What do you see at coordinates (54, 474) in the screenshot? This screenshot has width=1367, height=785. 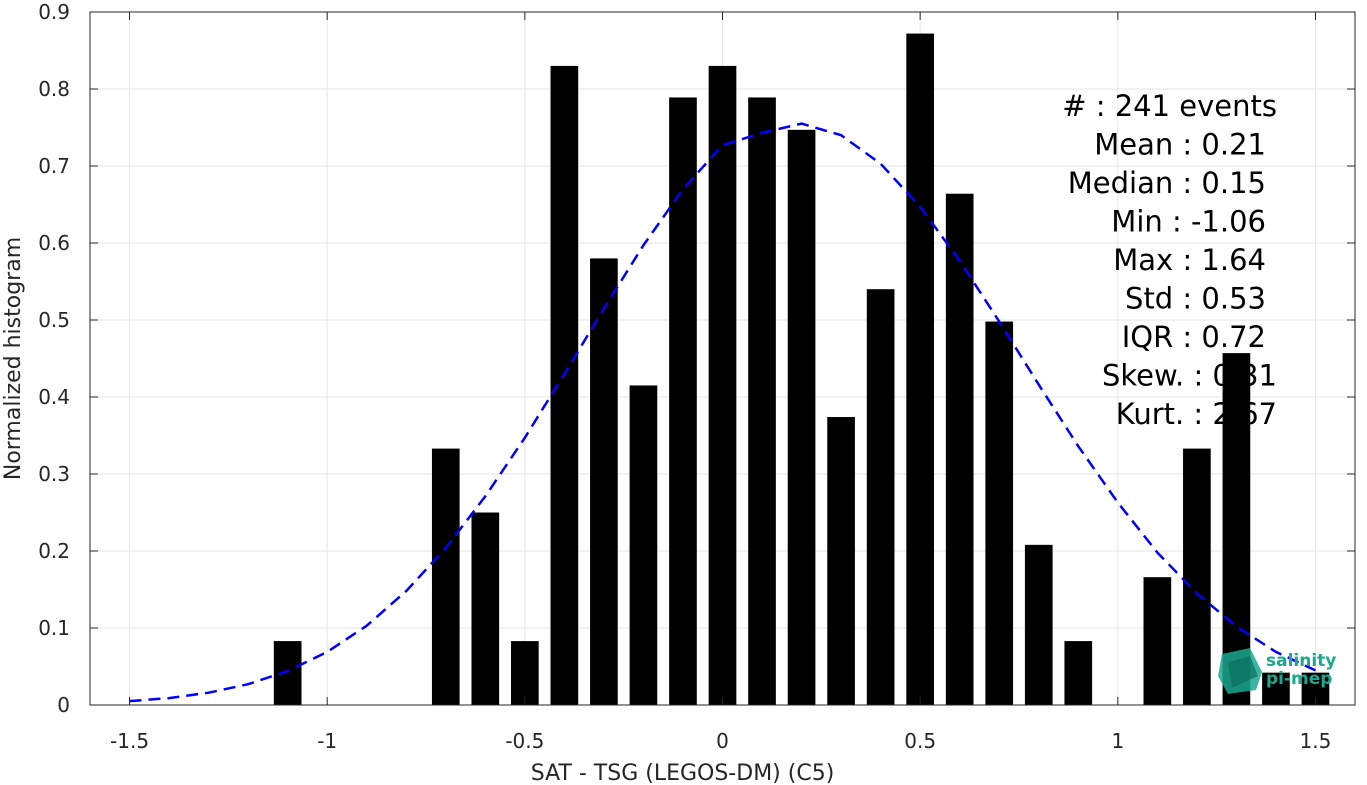 I see `y-tick-label: 0.3` at bounding box center [54, 474].